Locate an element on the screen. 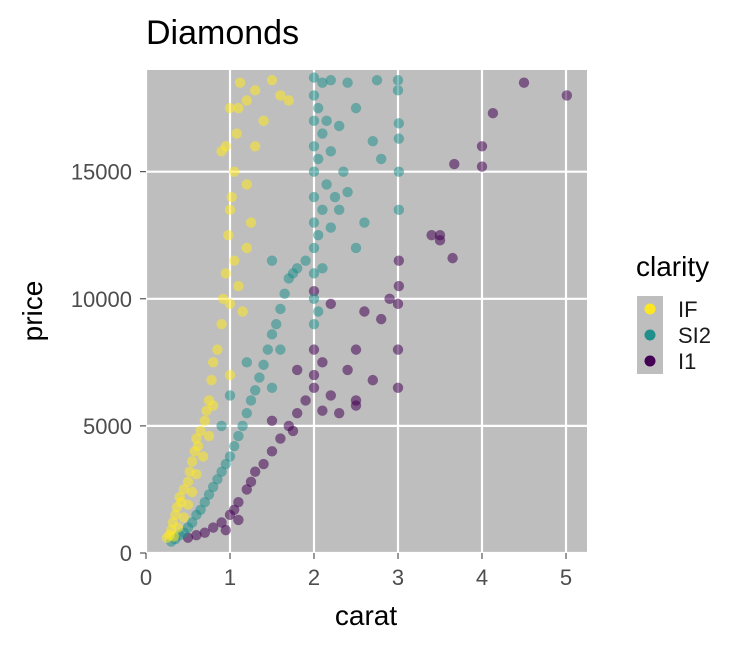 The height and width of the screenshot is (648, 756). y-tick-label: 15000 is located at coordinates (101, 172).